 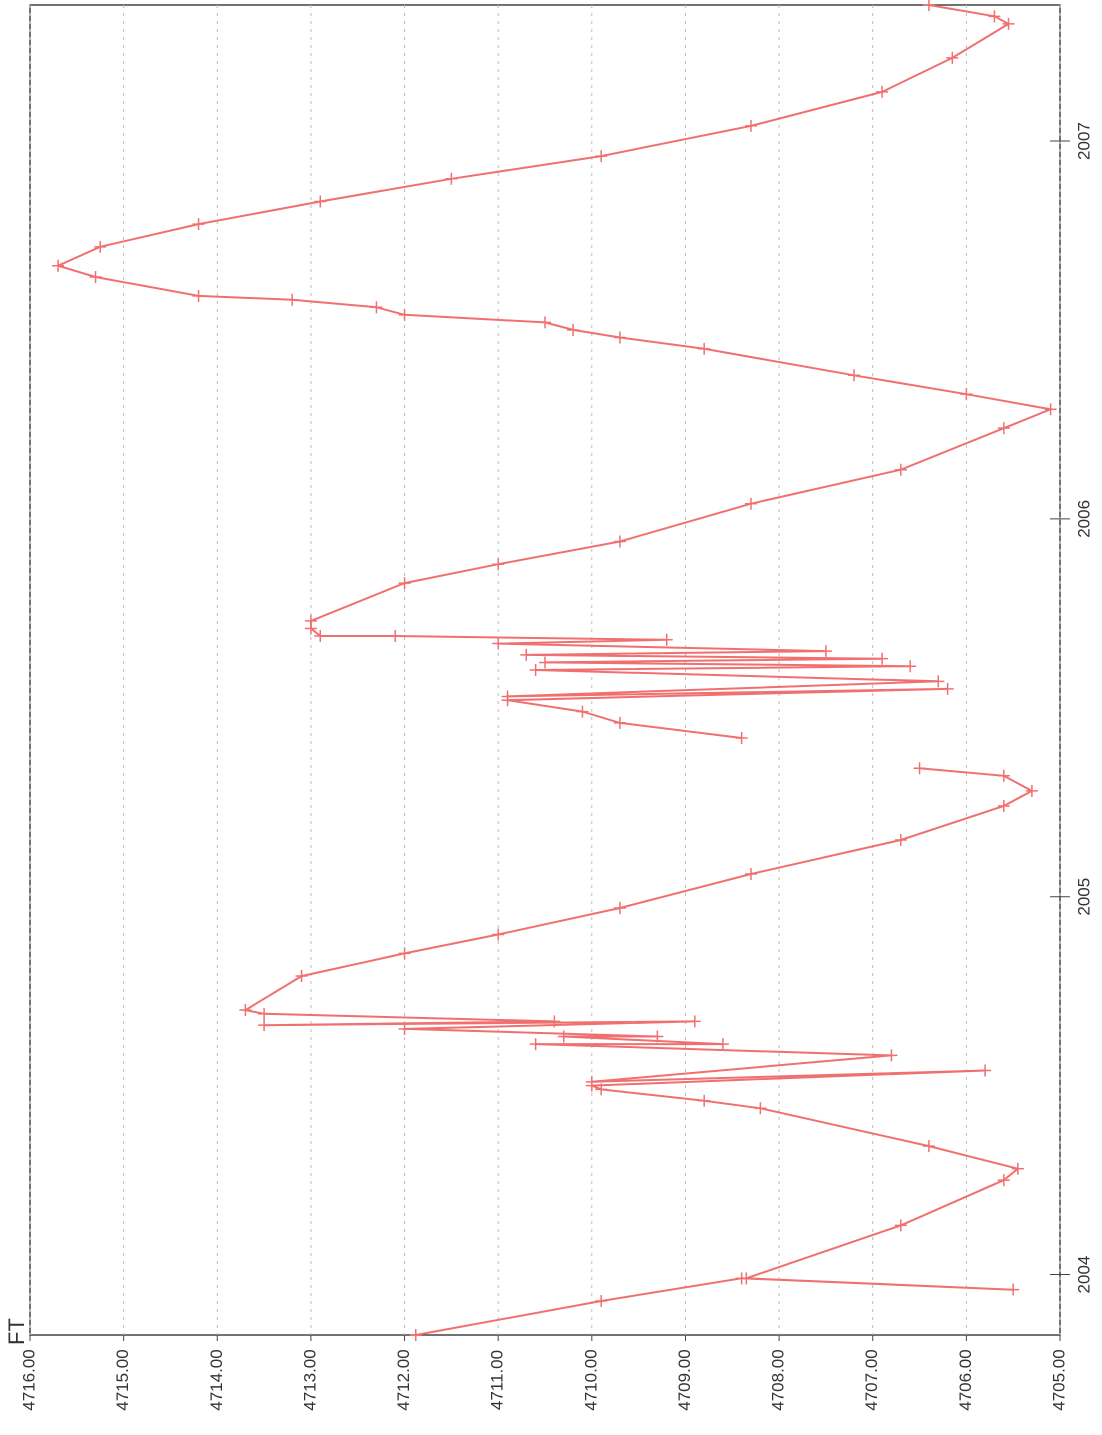 What do you see at coordinates (309, 1379) in the screenshot?
I see `y-tick-label: 4713.00` at bounding box center [309, 1379].